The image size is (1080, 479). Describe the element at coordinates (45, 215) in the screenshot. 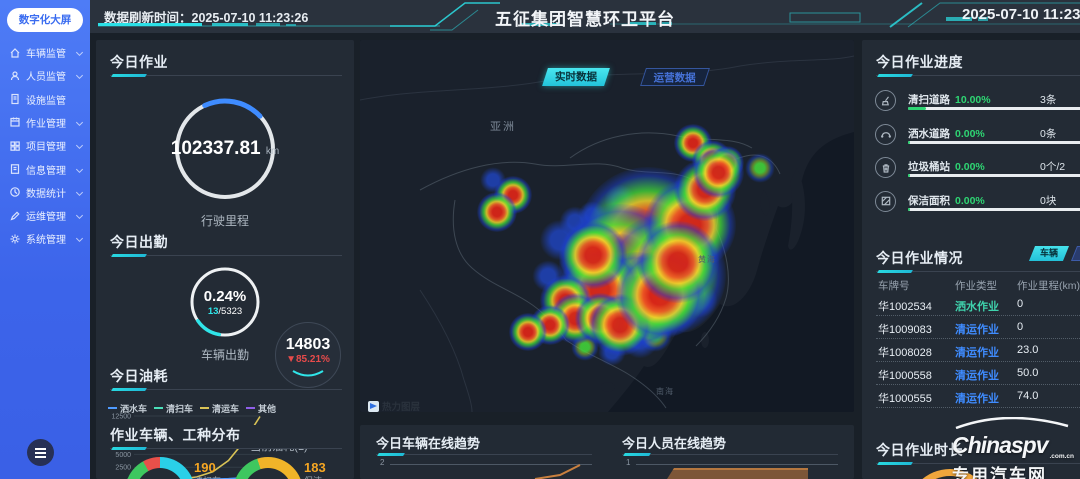

I see `sidebar-item-ops: 运维管理` at that location.